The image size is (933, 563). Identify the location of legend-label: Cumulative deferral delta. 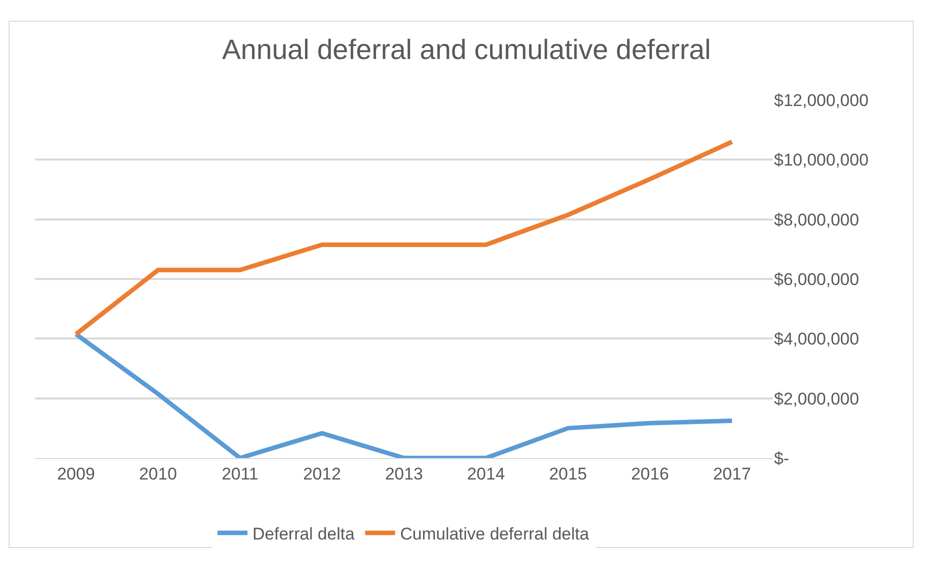
(495, 534).